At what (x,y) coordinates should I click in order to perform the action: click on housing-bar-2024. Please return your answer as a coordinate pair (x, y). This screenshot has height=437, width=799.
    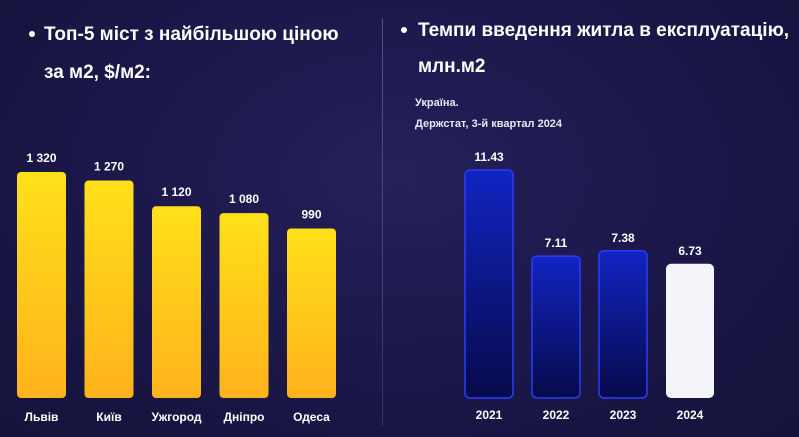
    Looking at the image, I should click on (690, 330).